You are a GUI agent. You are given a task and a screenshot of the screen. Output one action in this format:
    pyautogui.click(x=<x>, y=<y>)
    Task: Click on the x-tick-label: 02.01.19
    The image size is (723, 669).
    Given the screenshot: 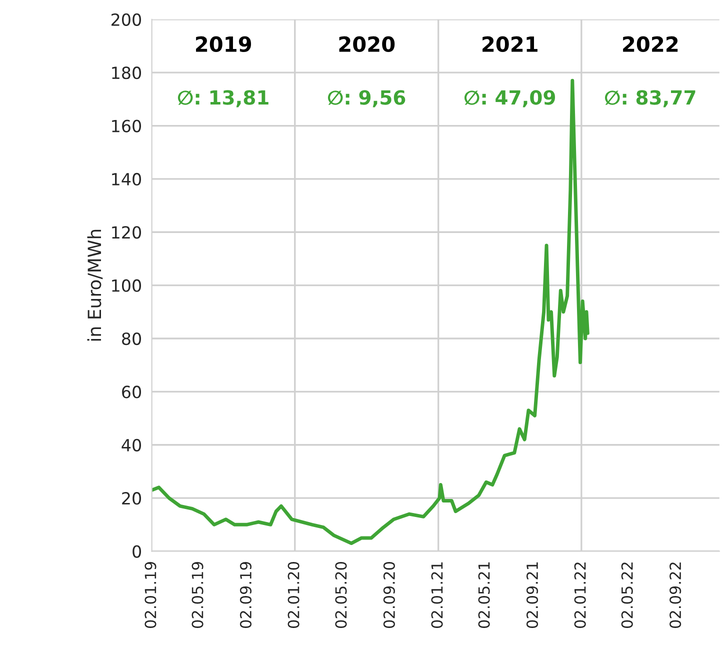 What is the action you would take?
    pyautogui.click(x=150, y=595)
    